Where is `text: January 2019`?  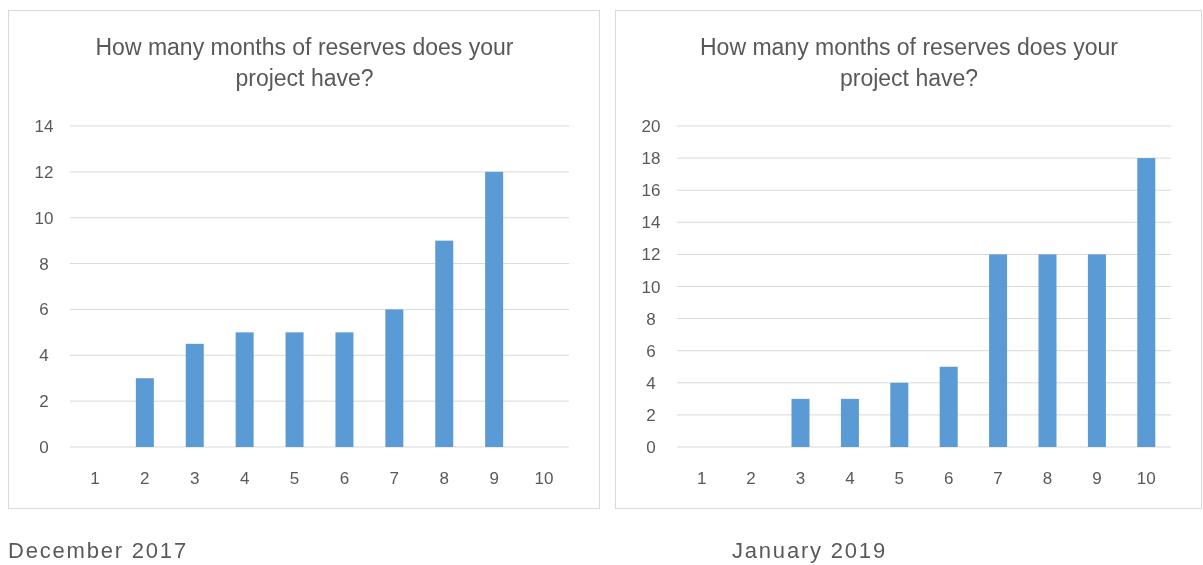
text: January 2019 is located at coordinates (809, 550).